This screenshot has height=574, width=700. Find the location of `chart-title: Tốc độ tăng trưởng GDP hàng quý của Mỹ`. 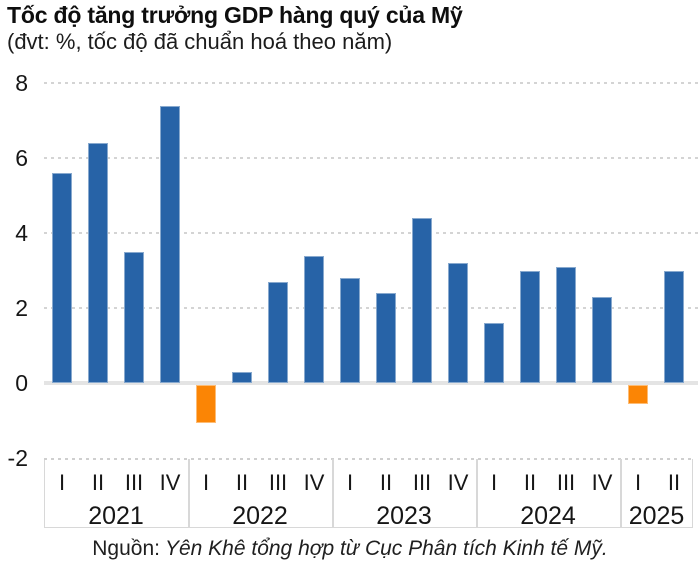

chart-title: Tốc độ tăng trưởng GDP hàng quý của Mỹ is located at coordinates (235, 15).